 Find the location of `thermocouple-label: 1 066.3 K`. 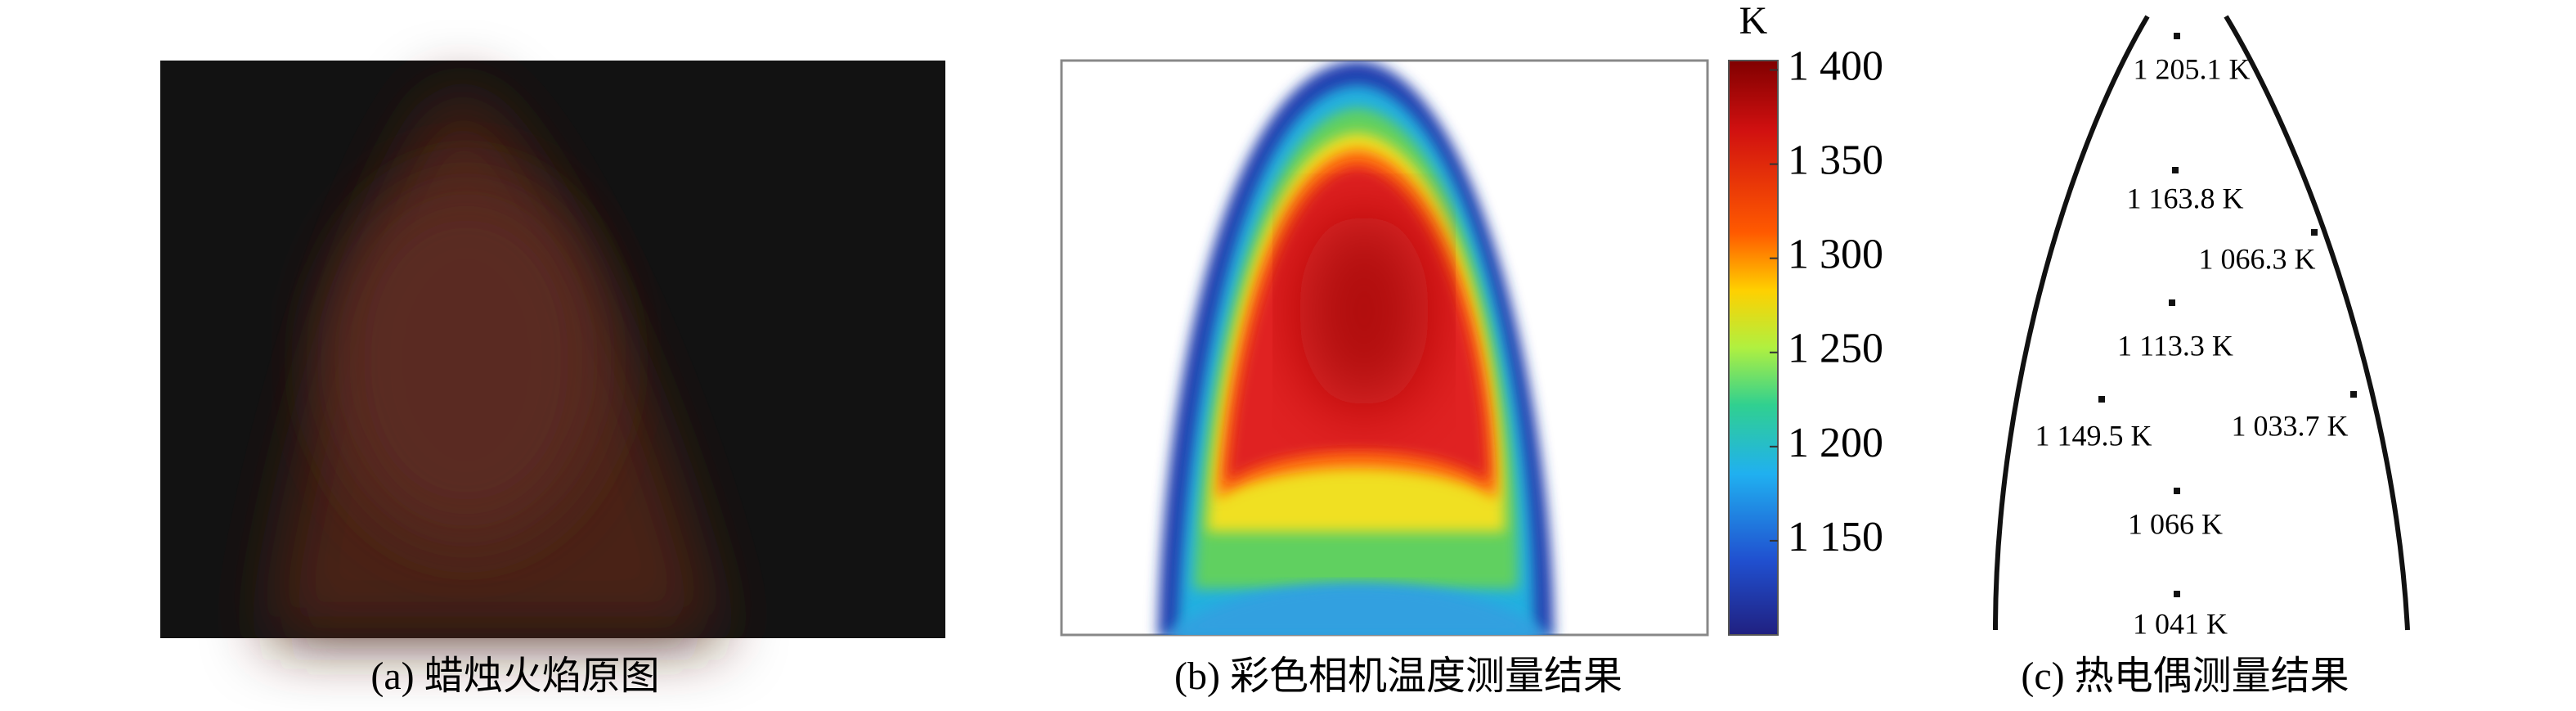

thermocouple-label: 1 066.3 K is located at coordinates (2258, 258).